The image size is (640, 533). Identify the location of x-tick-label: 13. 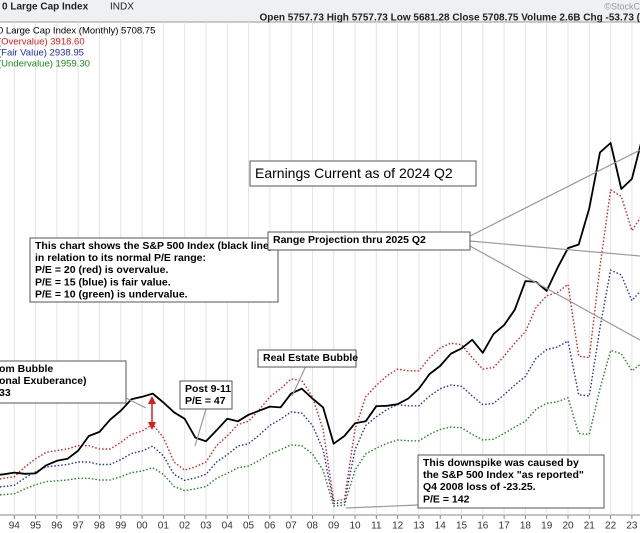
(419, 526).